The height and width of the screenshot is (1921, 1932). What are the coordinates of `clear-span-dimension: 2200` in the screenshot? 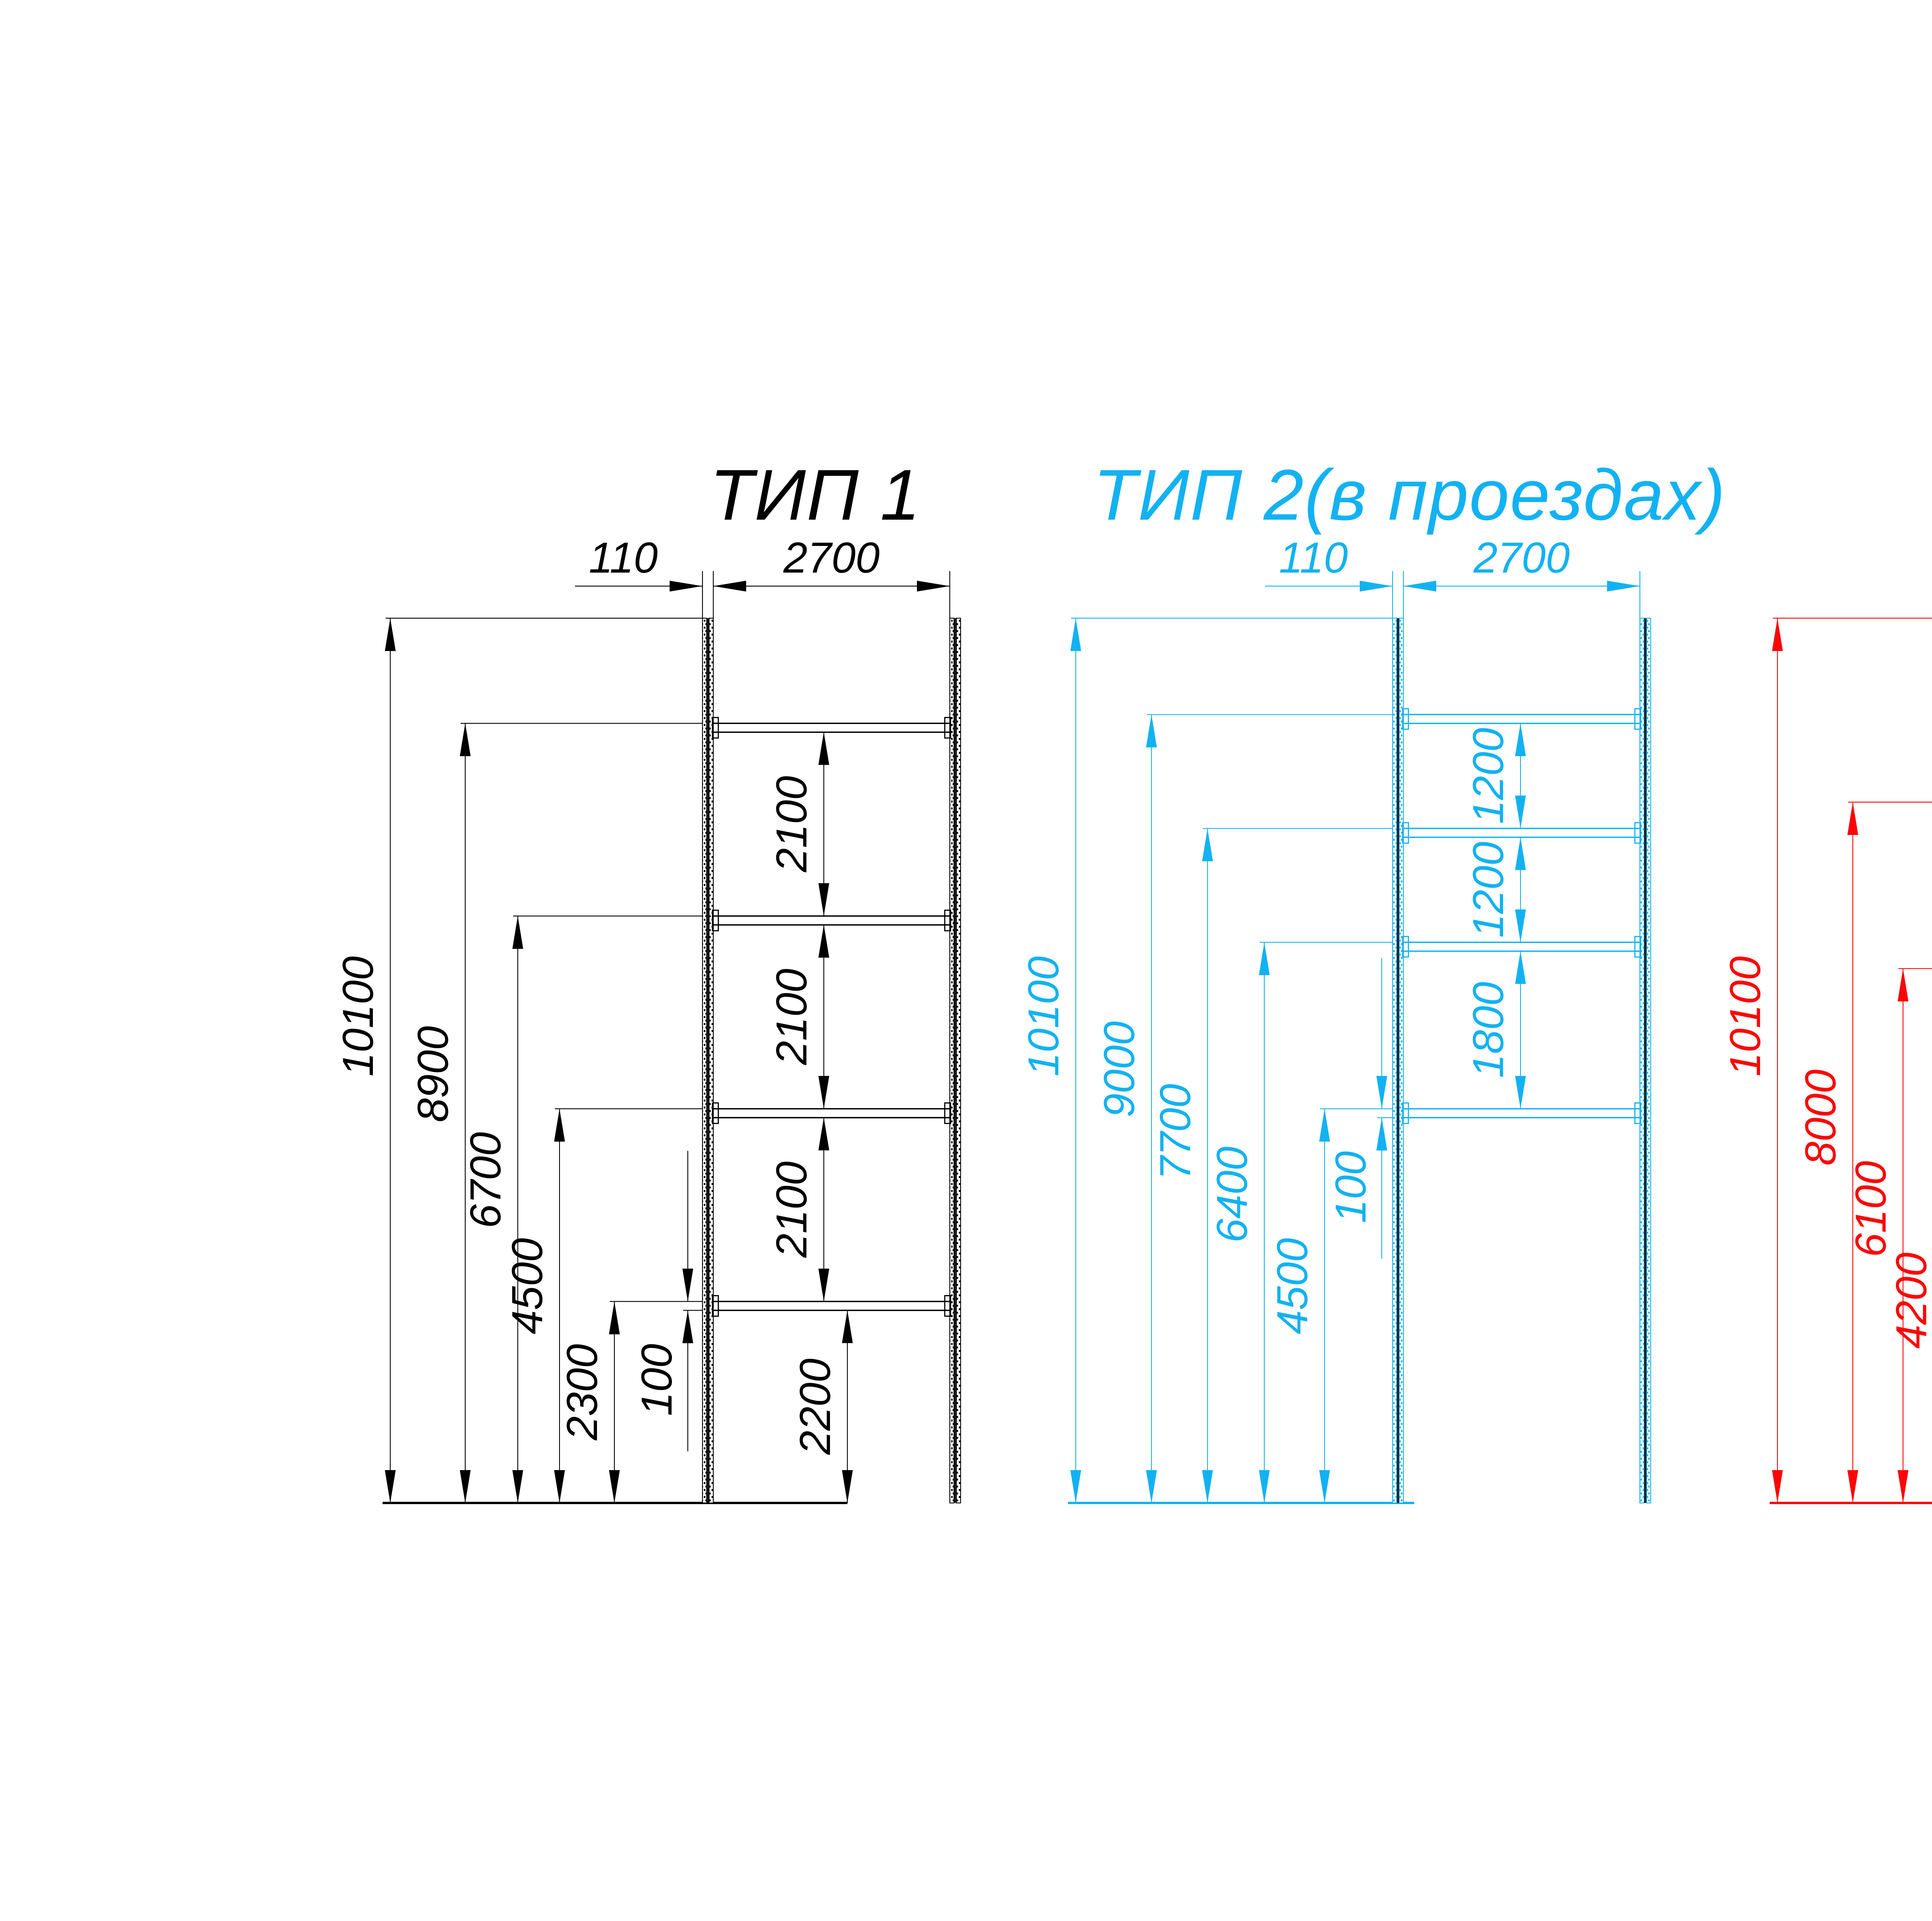 It's located at (822, 1406).